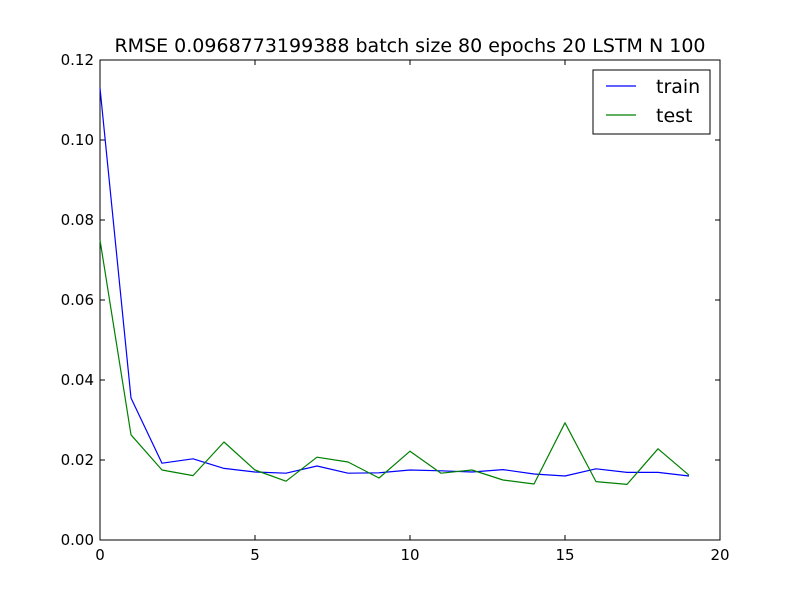 The height and width of the screenshot is (605, 800). Describe the element at coordinates (77, 540) in the screenshot. I see `y-tick-label: 0.00` at that location.